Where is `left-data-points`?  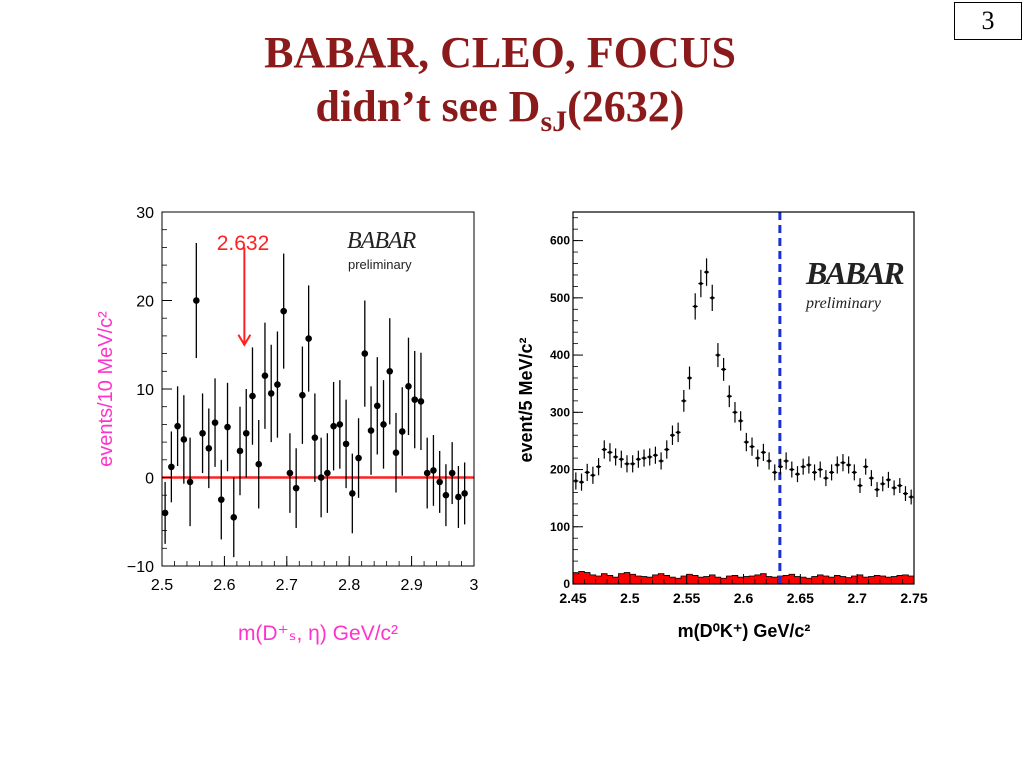 left-data-points is located at coordinates (317, 400).